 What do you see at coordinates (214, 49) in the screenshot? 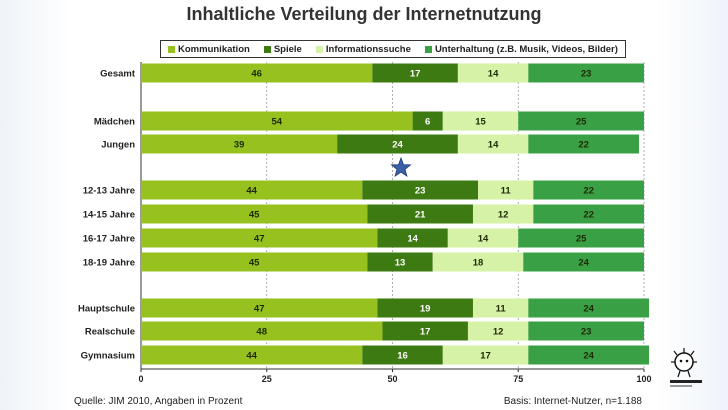
I see `legend-label-kommunikation: Kommunikation` at bounding box center [214, 49].